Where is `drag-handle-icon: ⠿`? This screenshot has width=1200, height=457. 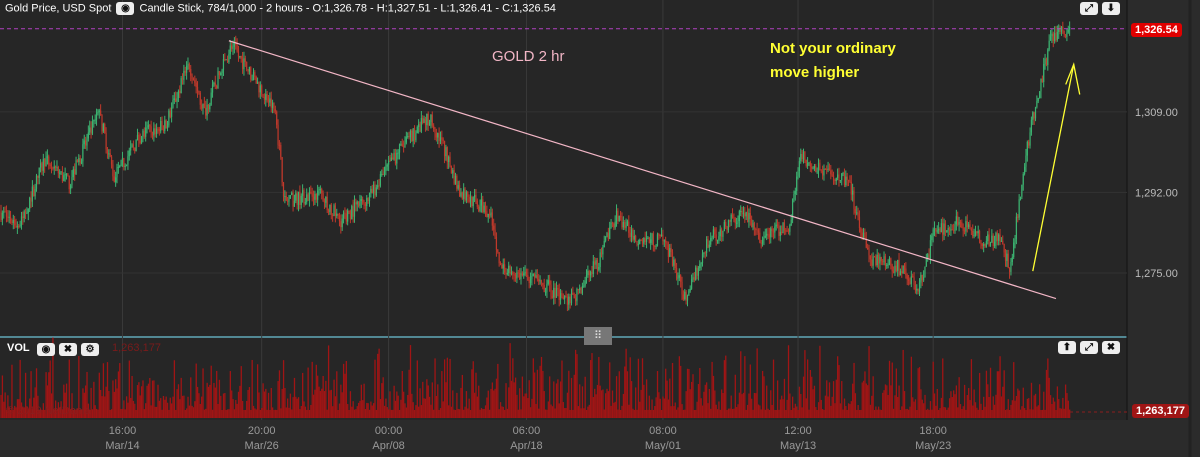 drag-handle-icon: ⠿ is located at coordinates (598, 336).